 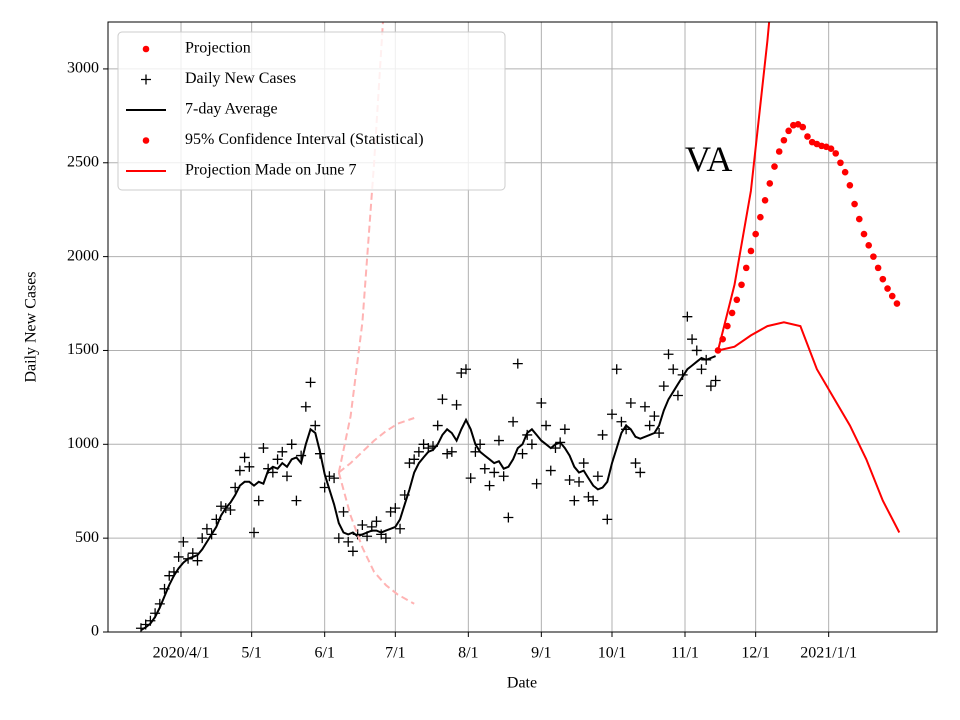 I want to click on x-tick-label: 8/1, so click(x=468, y=653).